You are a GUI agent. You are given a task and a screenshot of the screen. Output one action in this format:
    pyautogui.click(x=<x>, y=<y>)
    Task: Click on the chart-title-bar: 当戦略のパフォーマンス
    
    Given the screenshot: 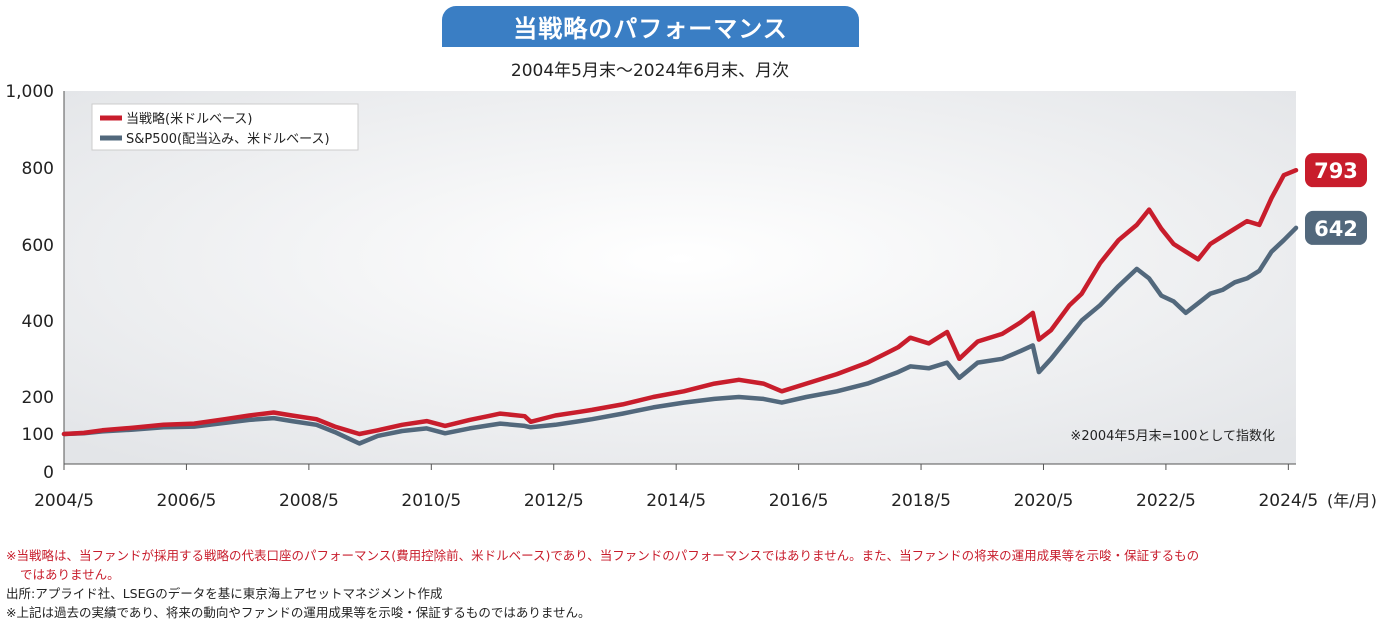 What is the action you would take?
    pyautogui.click(x=650, y=26)
    